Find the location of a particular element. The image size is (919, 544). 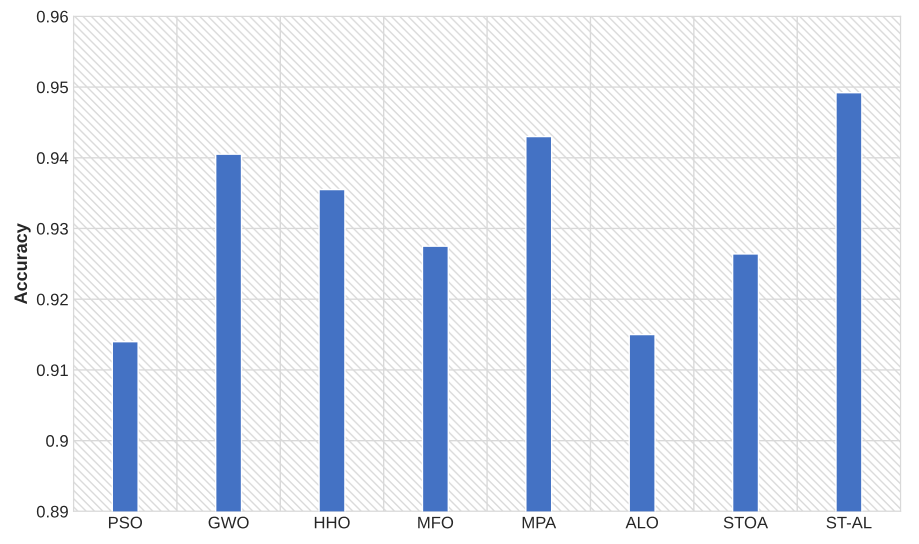

y-tick-label: 0.9 is located at coordinates (57, 441).